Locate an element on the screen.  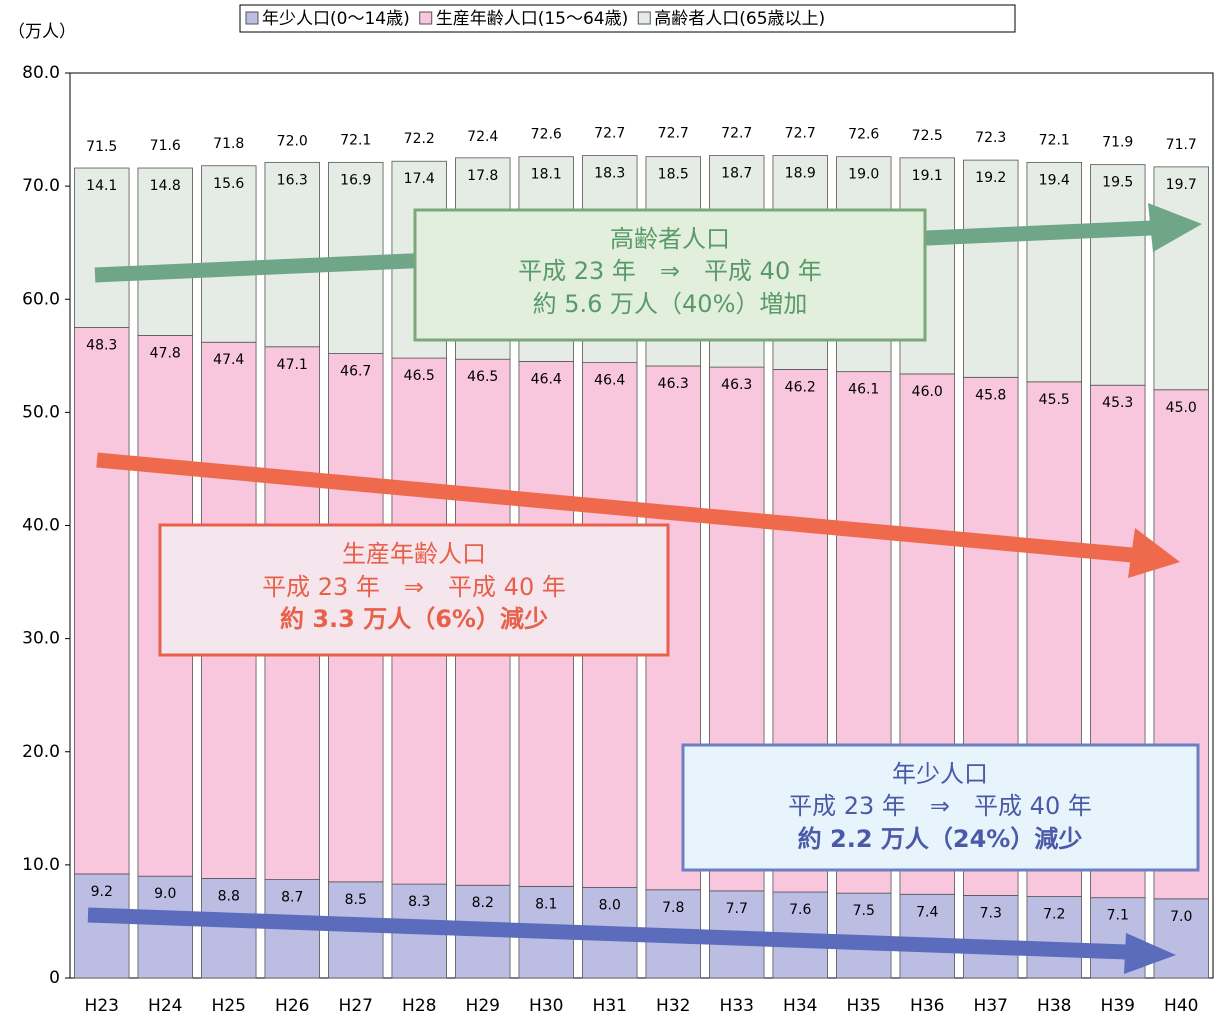
value-label: 18.9 is located at coordinates (800, 174).